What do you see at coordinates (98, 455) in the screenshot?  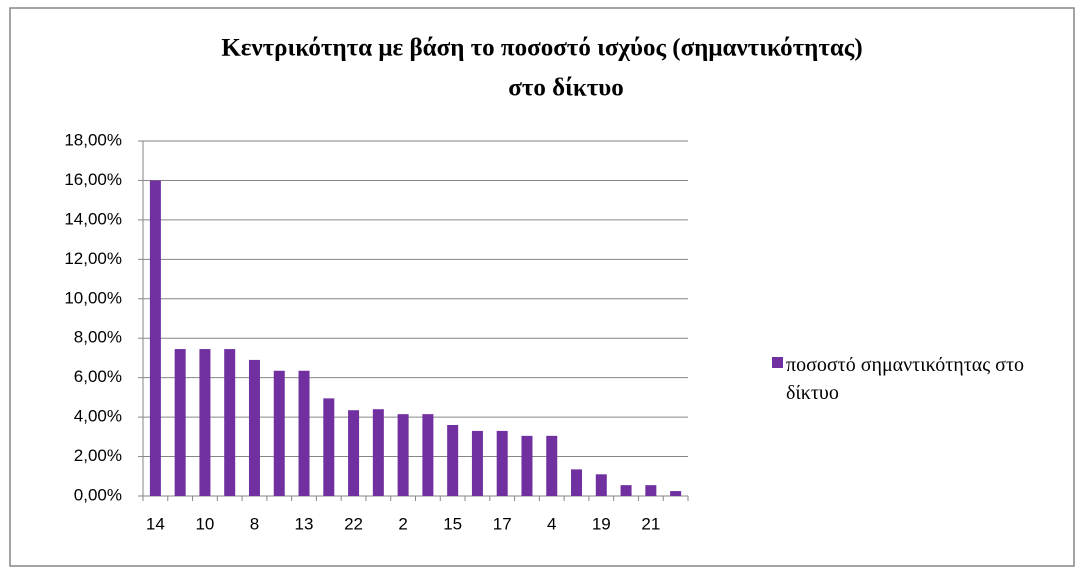 I see `y-tick-label: 2,00%` at bounding box center [98, 455].